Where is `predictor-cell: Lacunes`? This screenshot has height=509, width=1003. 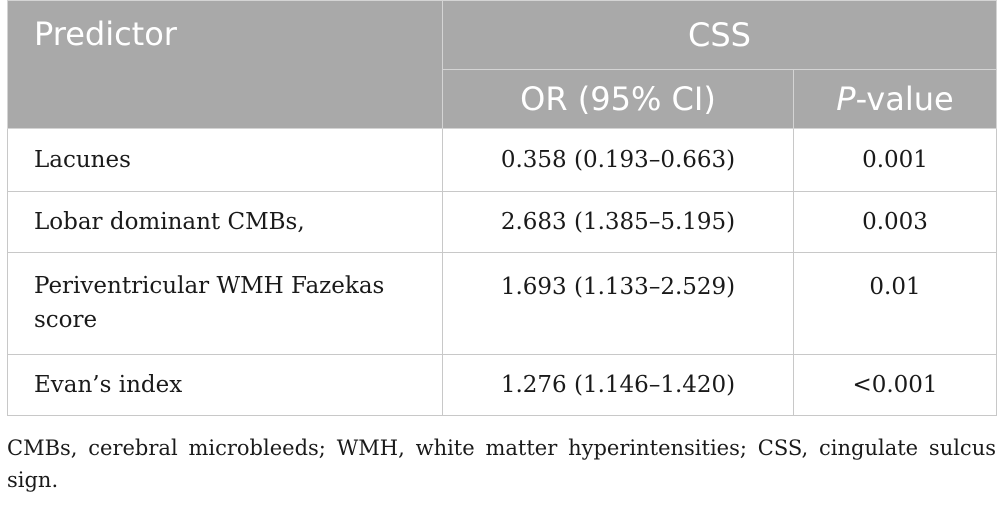 predictor-cell: Lacunes is located at coordinates (225, 160).